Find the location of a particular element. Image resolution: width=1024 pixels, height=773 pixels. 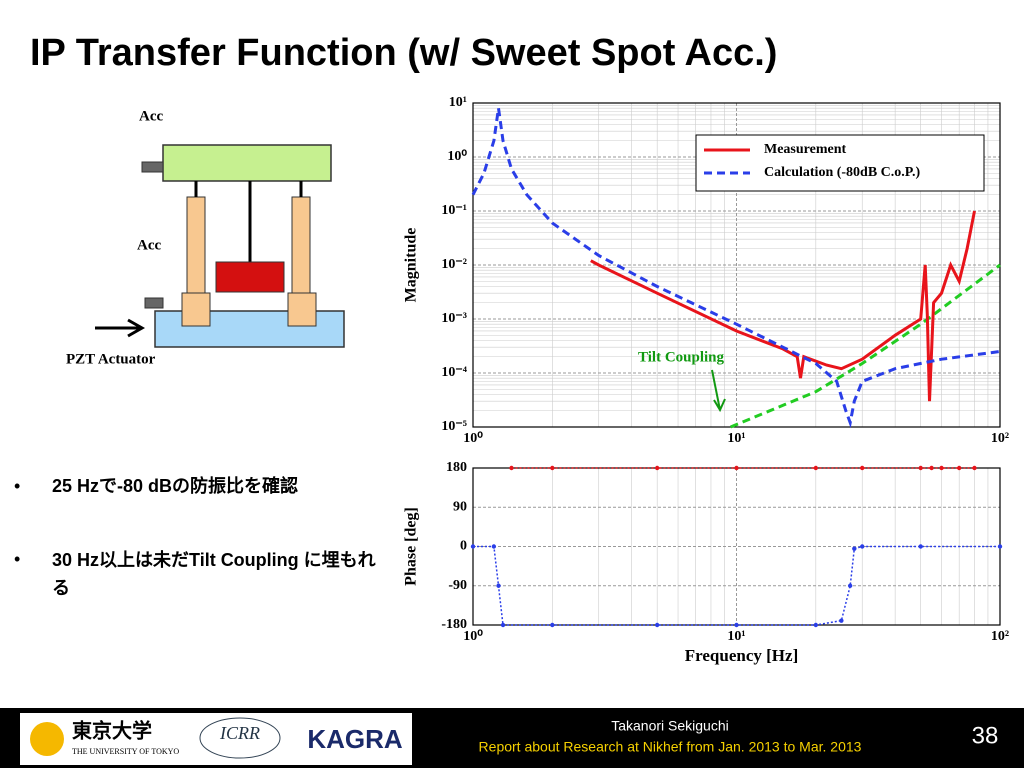

y-tick-label: 10⁻¹ is located at coordinates (454, 210).